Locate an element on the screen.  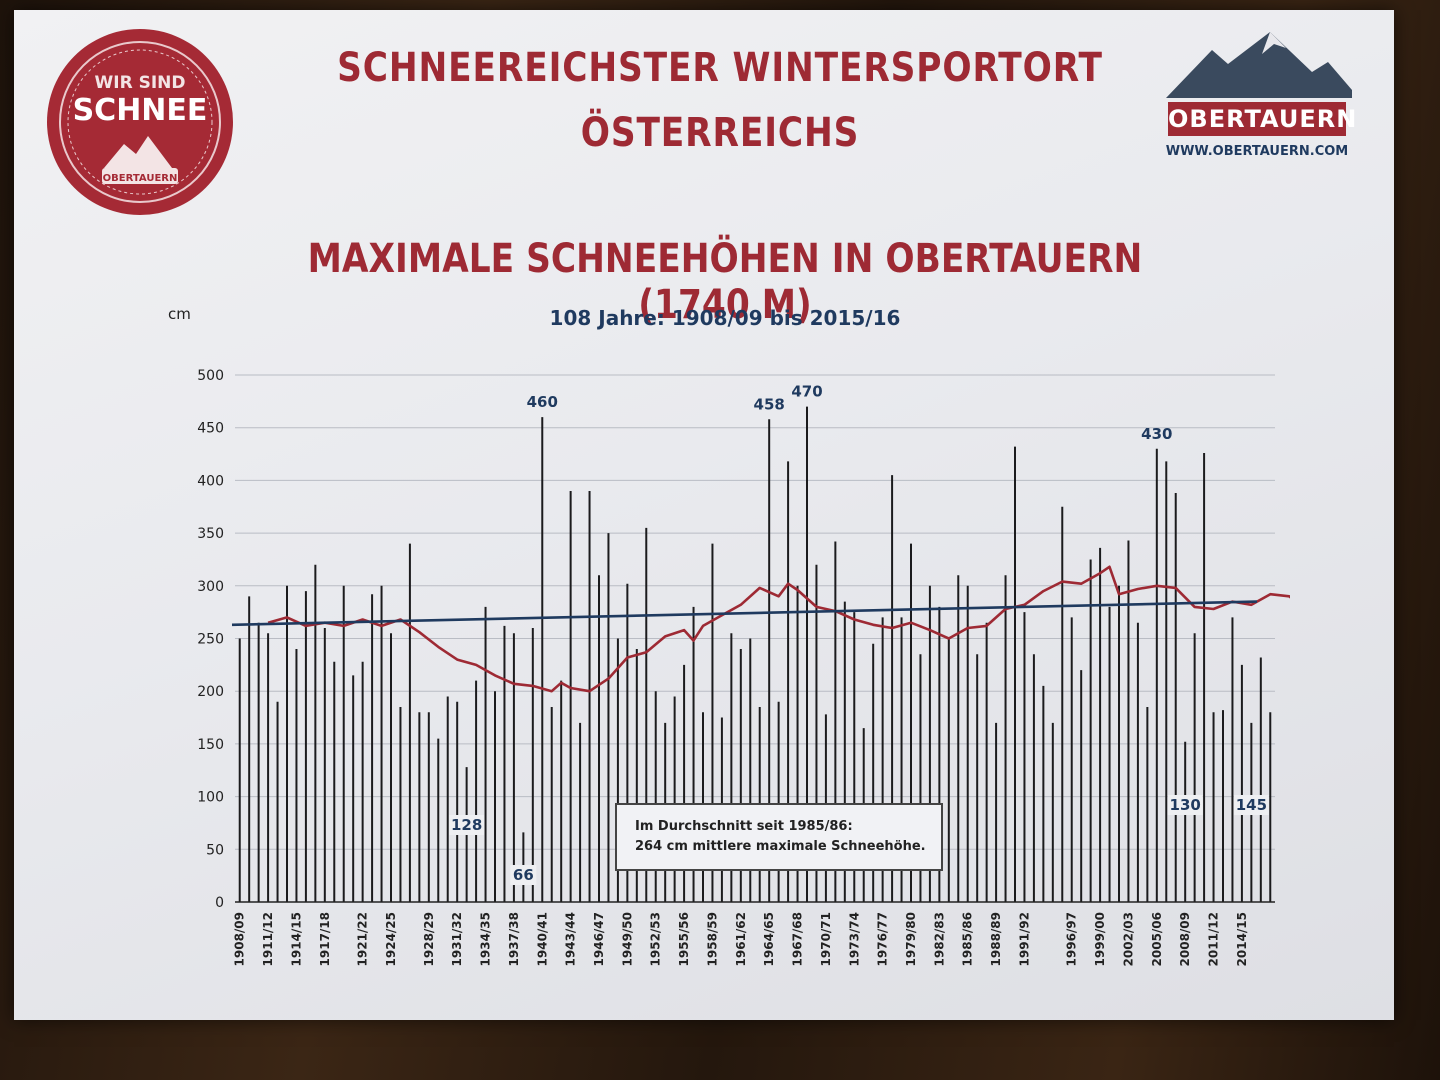
annotation-label: 458 is located at coordinates (769, 404).